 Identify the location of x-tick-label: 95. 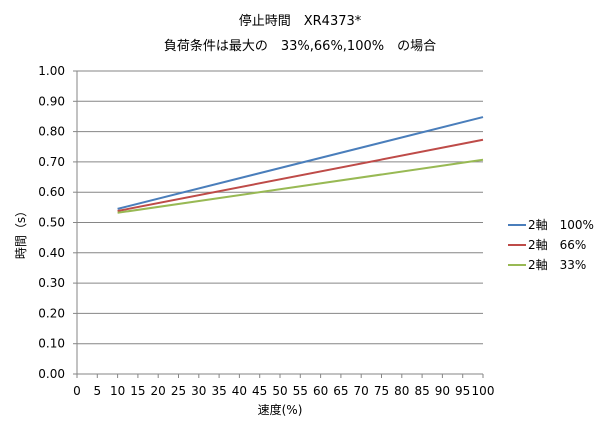
(462, 391).